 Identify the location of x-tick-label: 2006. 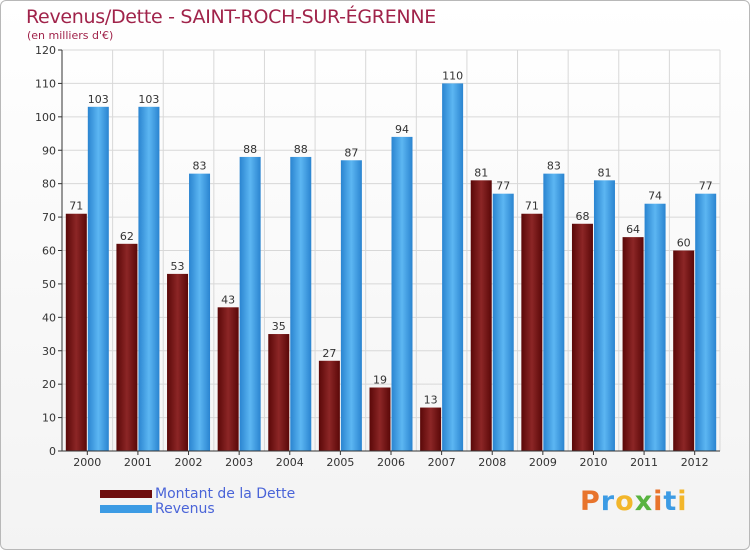
(391, 462).